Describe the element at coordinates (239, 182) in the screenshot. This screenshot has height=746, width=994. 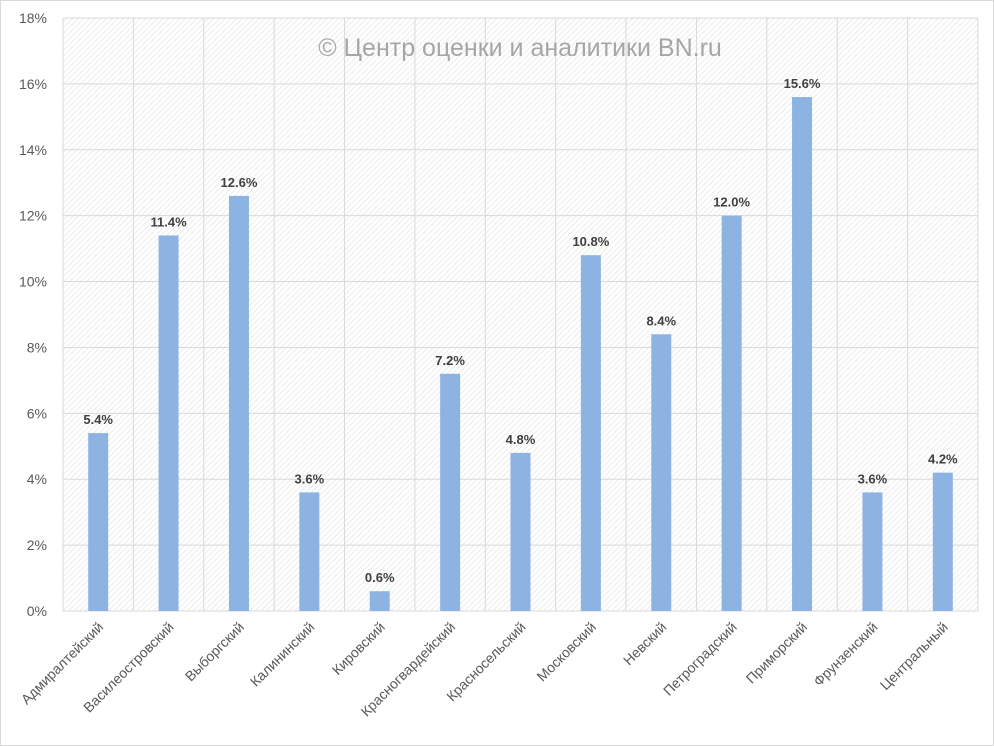
I see `data-label: 12.6%` at that location.